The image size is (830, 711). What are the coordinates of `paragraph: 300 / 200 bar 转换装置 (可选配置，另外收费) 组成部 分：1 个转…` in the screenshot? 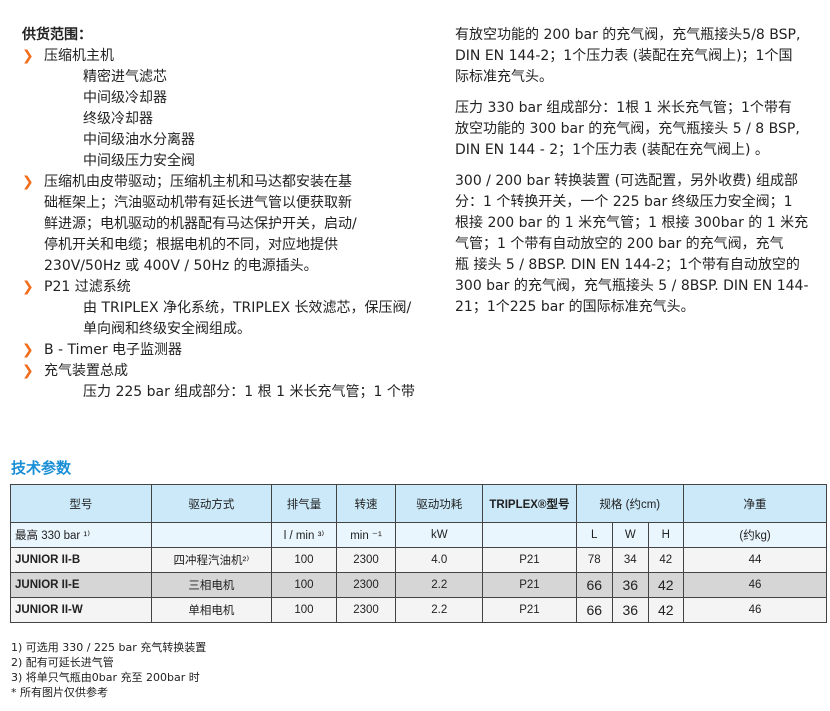 It's located at (640, 244).